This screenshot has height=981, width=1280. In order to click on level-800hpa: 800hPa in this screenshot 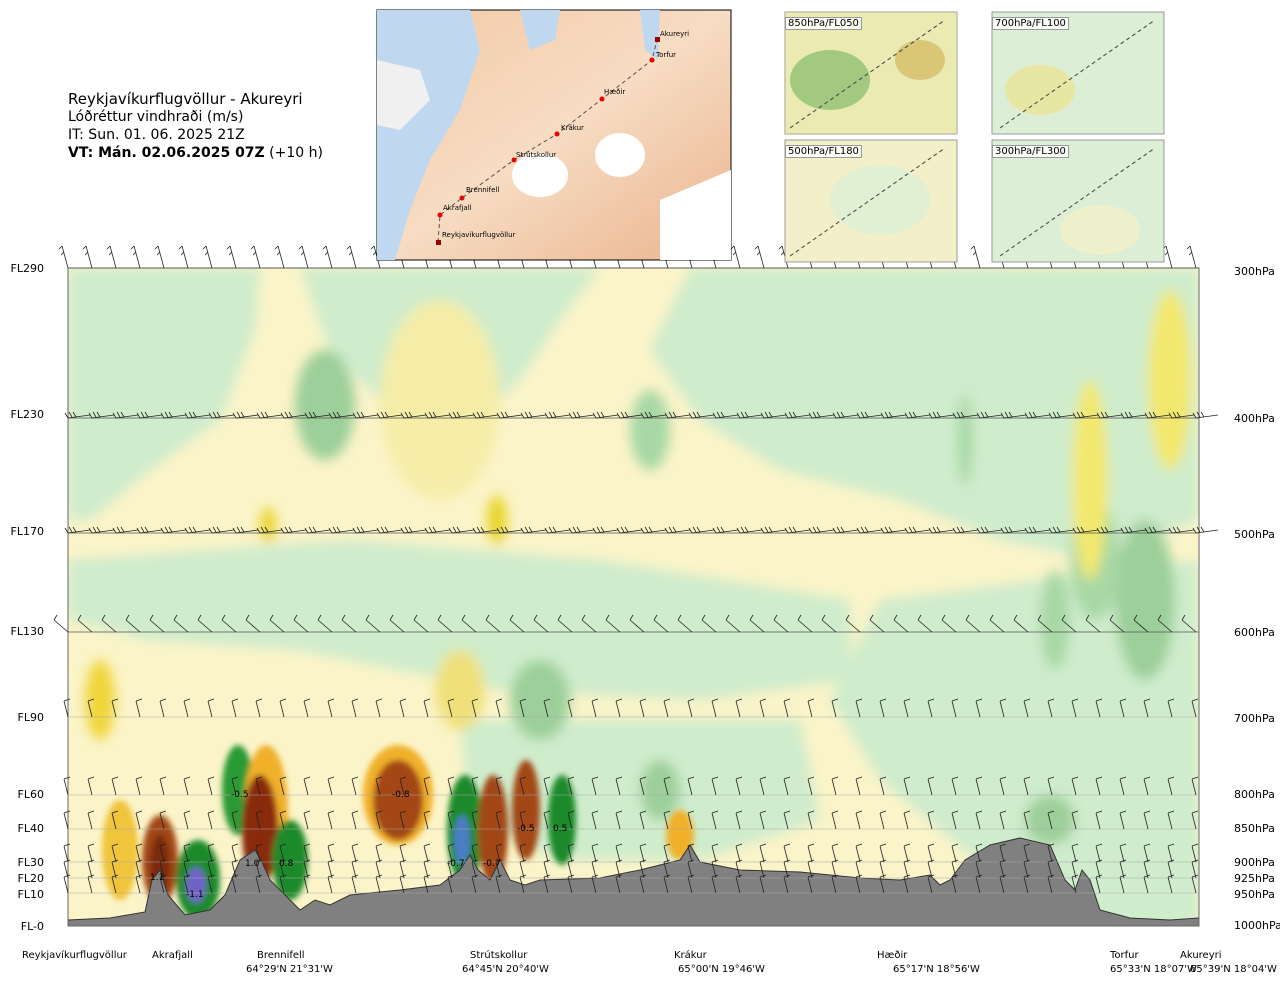, I will do `click(1254, 794)`.